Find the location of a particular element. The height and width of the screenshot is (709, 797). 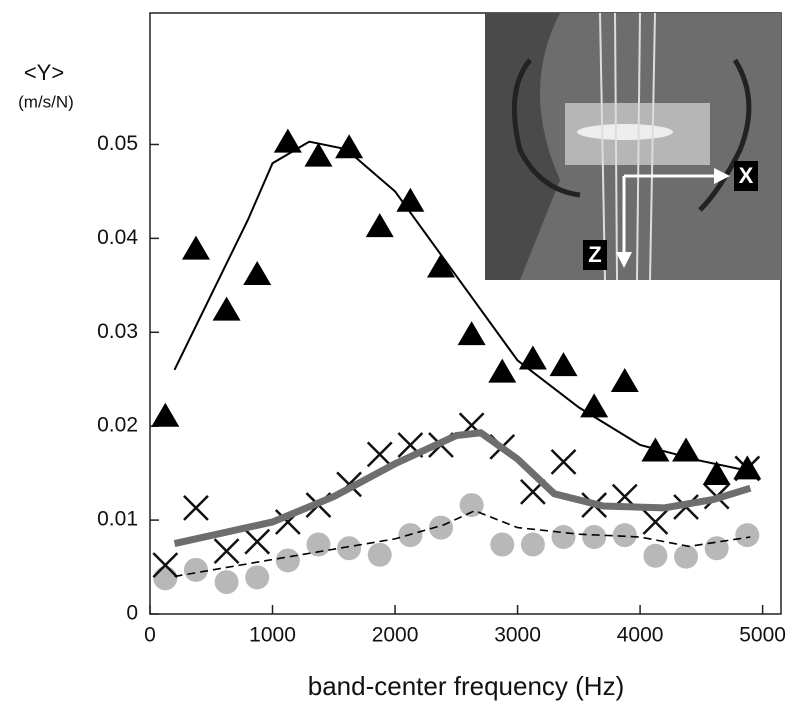

x-tick-label: 5000 is located at coordinates (762, 635).